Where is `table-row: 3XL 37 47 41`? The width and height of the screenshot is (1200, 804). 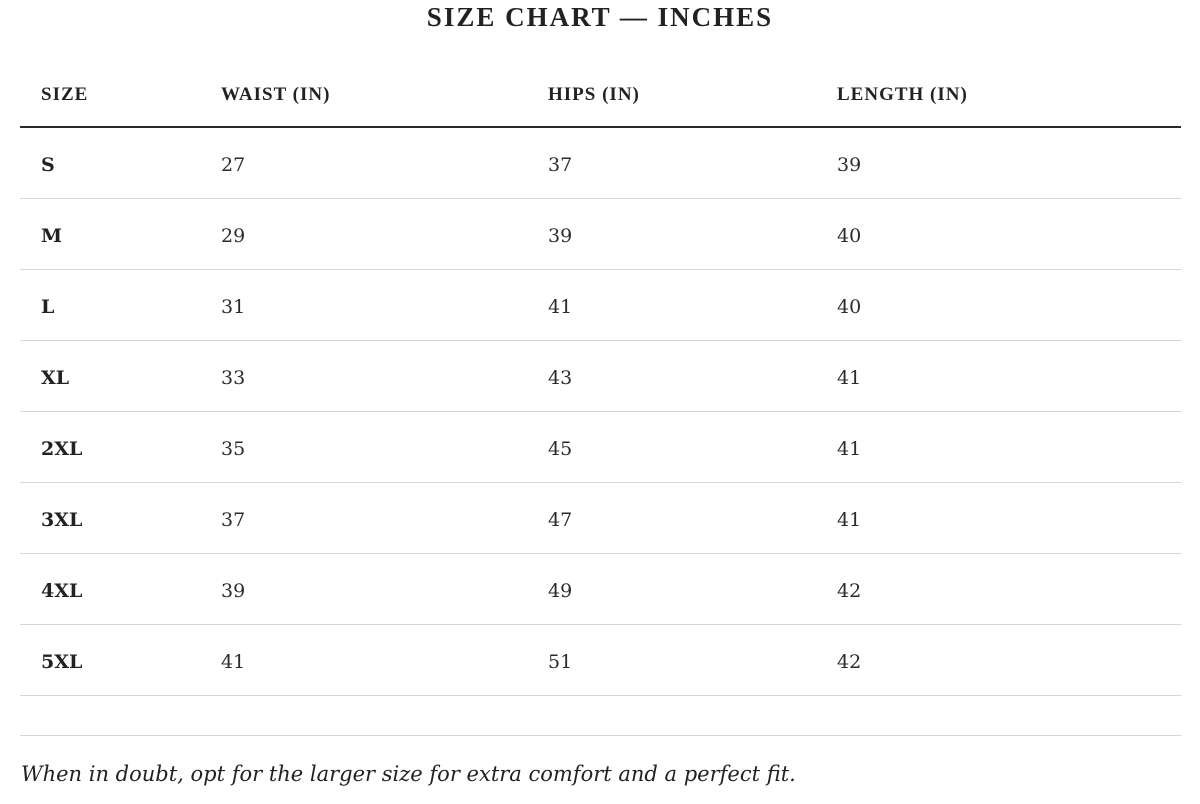
table-row: 3XL 37 47 41 is located at coordinates (600, 518).